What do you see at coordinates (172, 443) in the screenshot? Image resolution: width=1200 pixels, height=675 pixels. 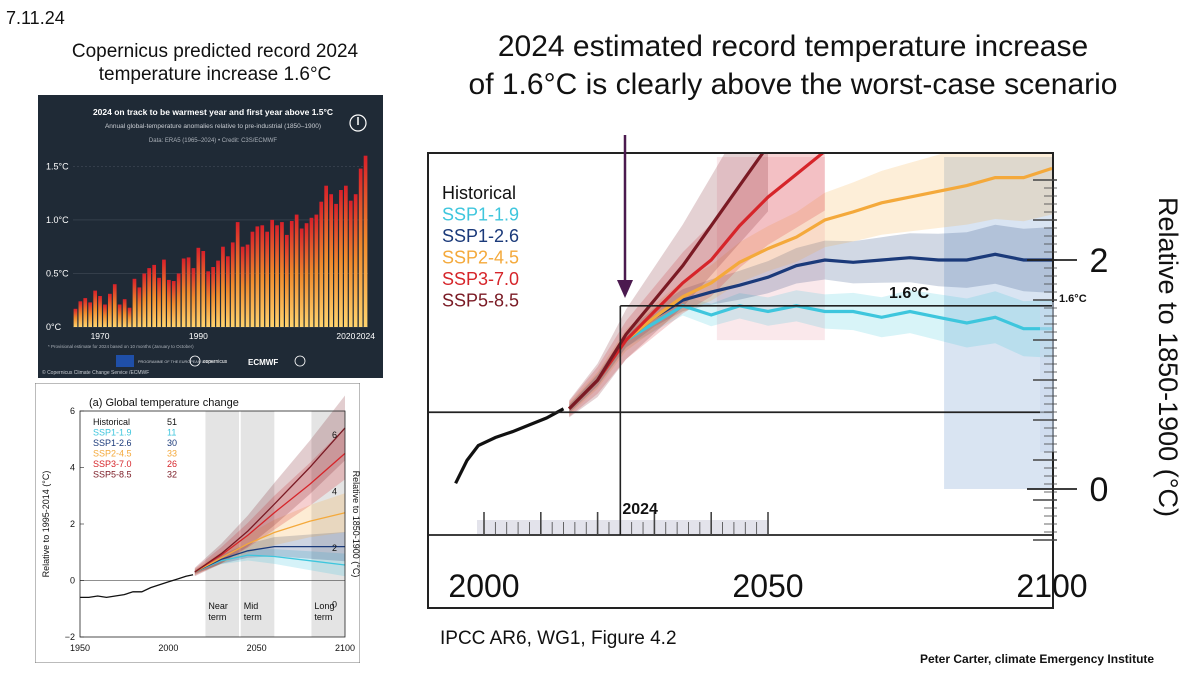 I see `legend-count: 30` at bounding box center [172, 443].